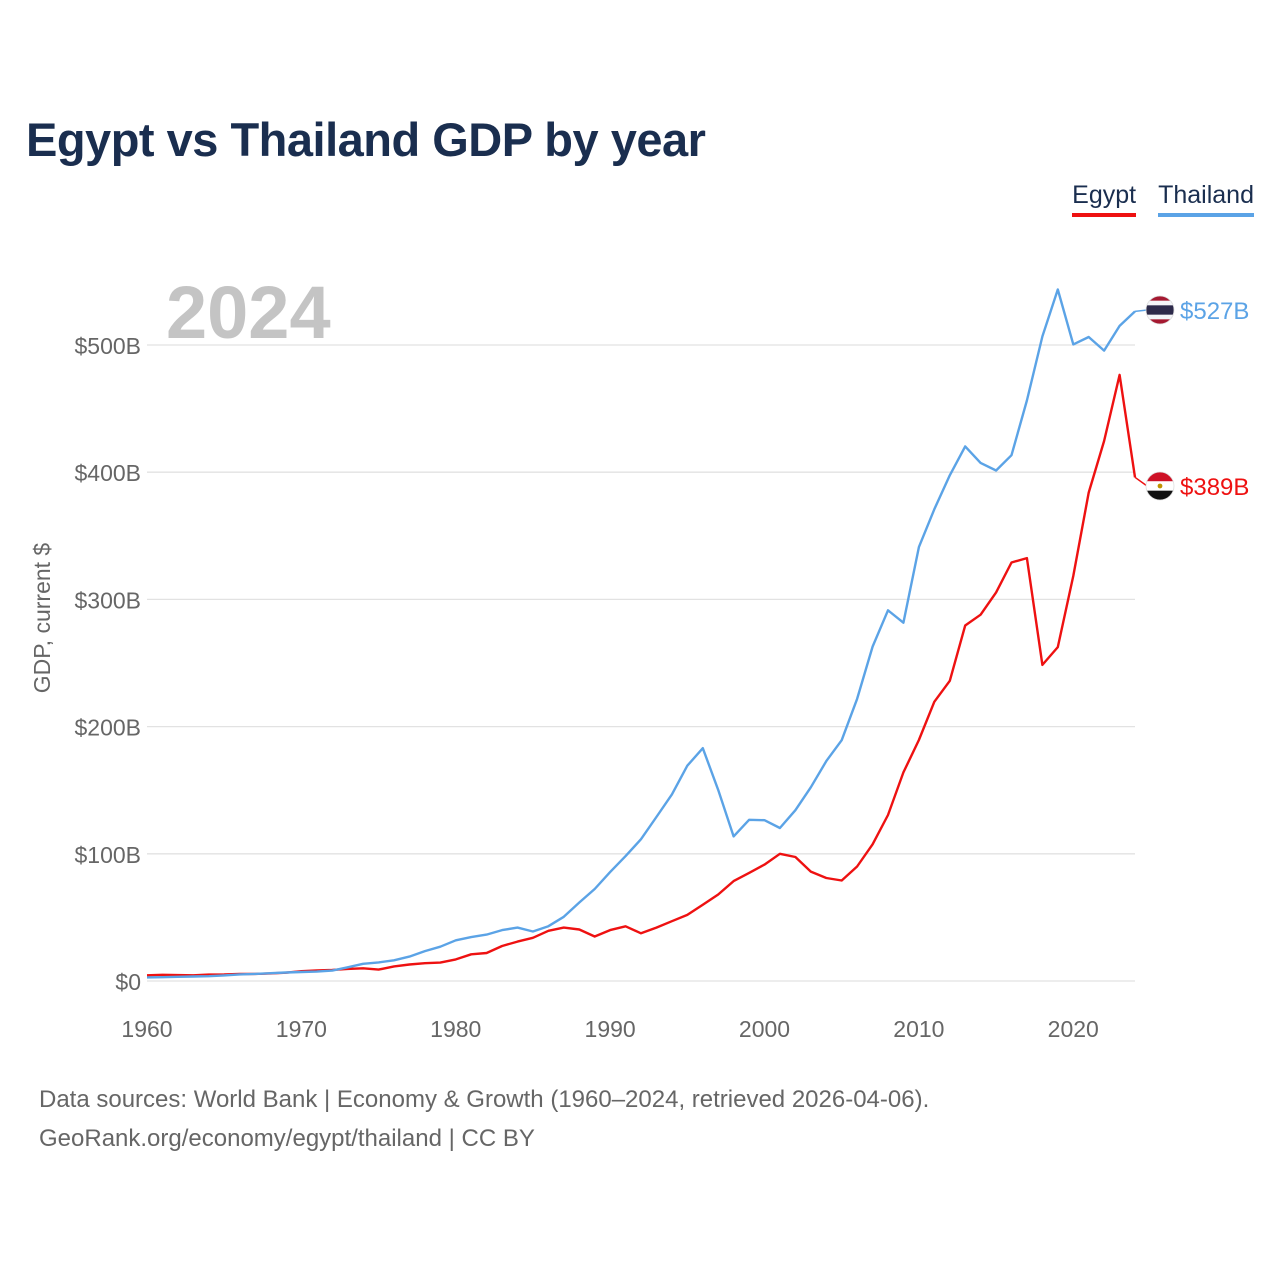 The width and height of the screenshot is (1280, 1280). What do you see at coordinates (1214, 487) in the screenshot?
I see `end-label-egypt: $389B` at bounding box center [1214, 487].